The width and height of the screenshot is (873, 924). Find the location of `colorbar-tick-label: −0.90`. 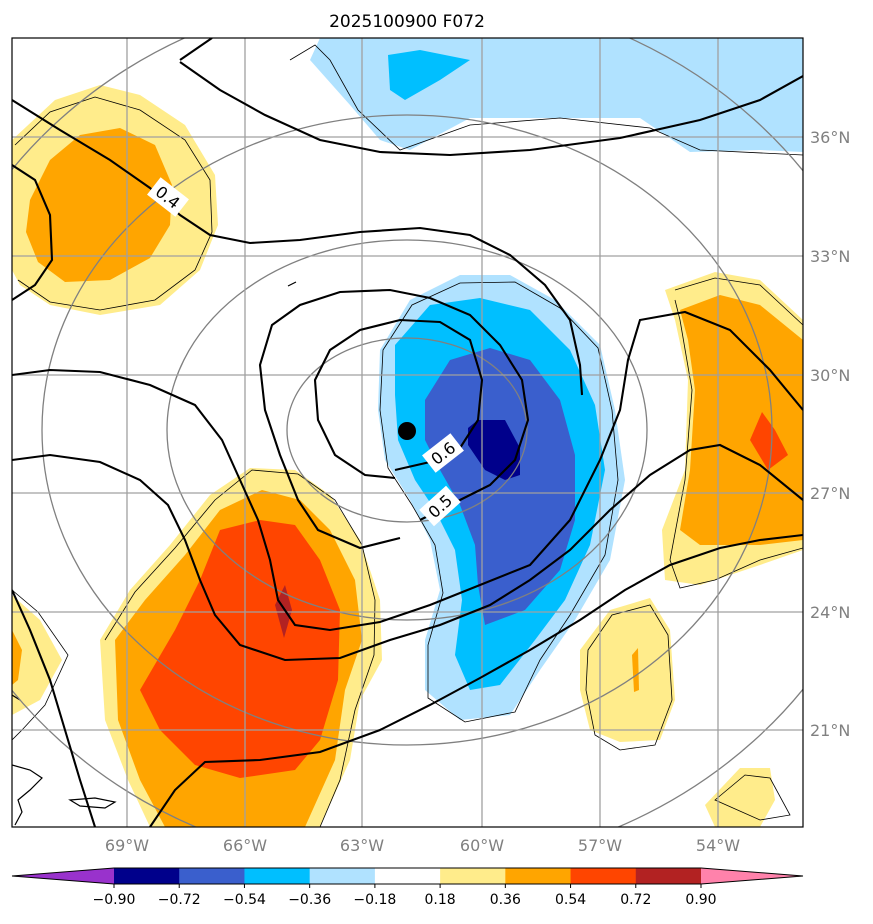

colorbar-tick-label: −0.90 is located at coordinates (114, 900).